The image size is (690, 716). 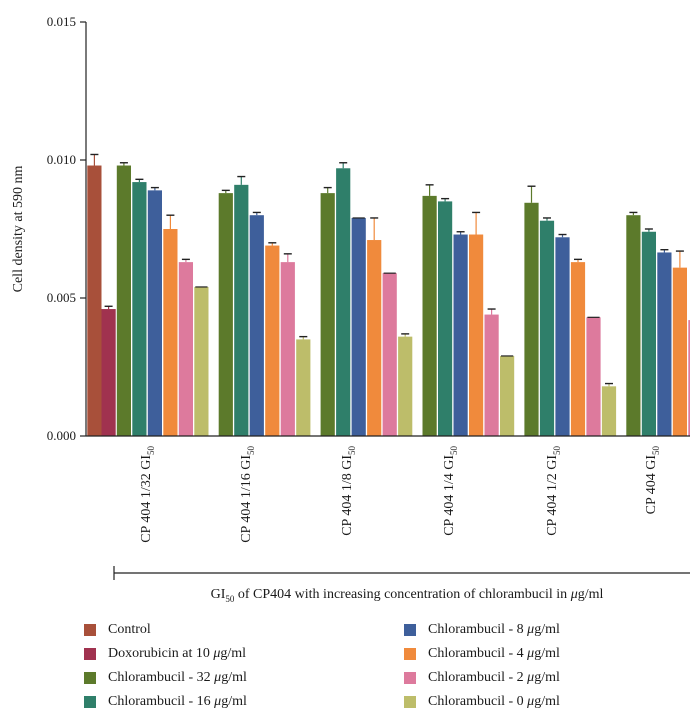 I want to click on legend-item: Control, so click(x=117, y=630).